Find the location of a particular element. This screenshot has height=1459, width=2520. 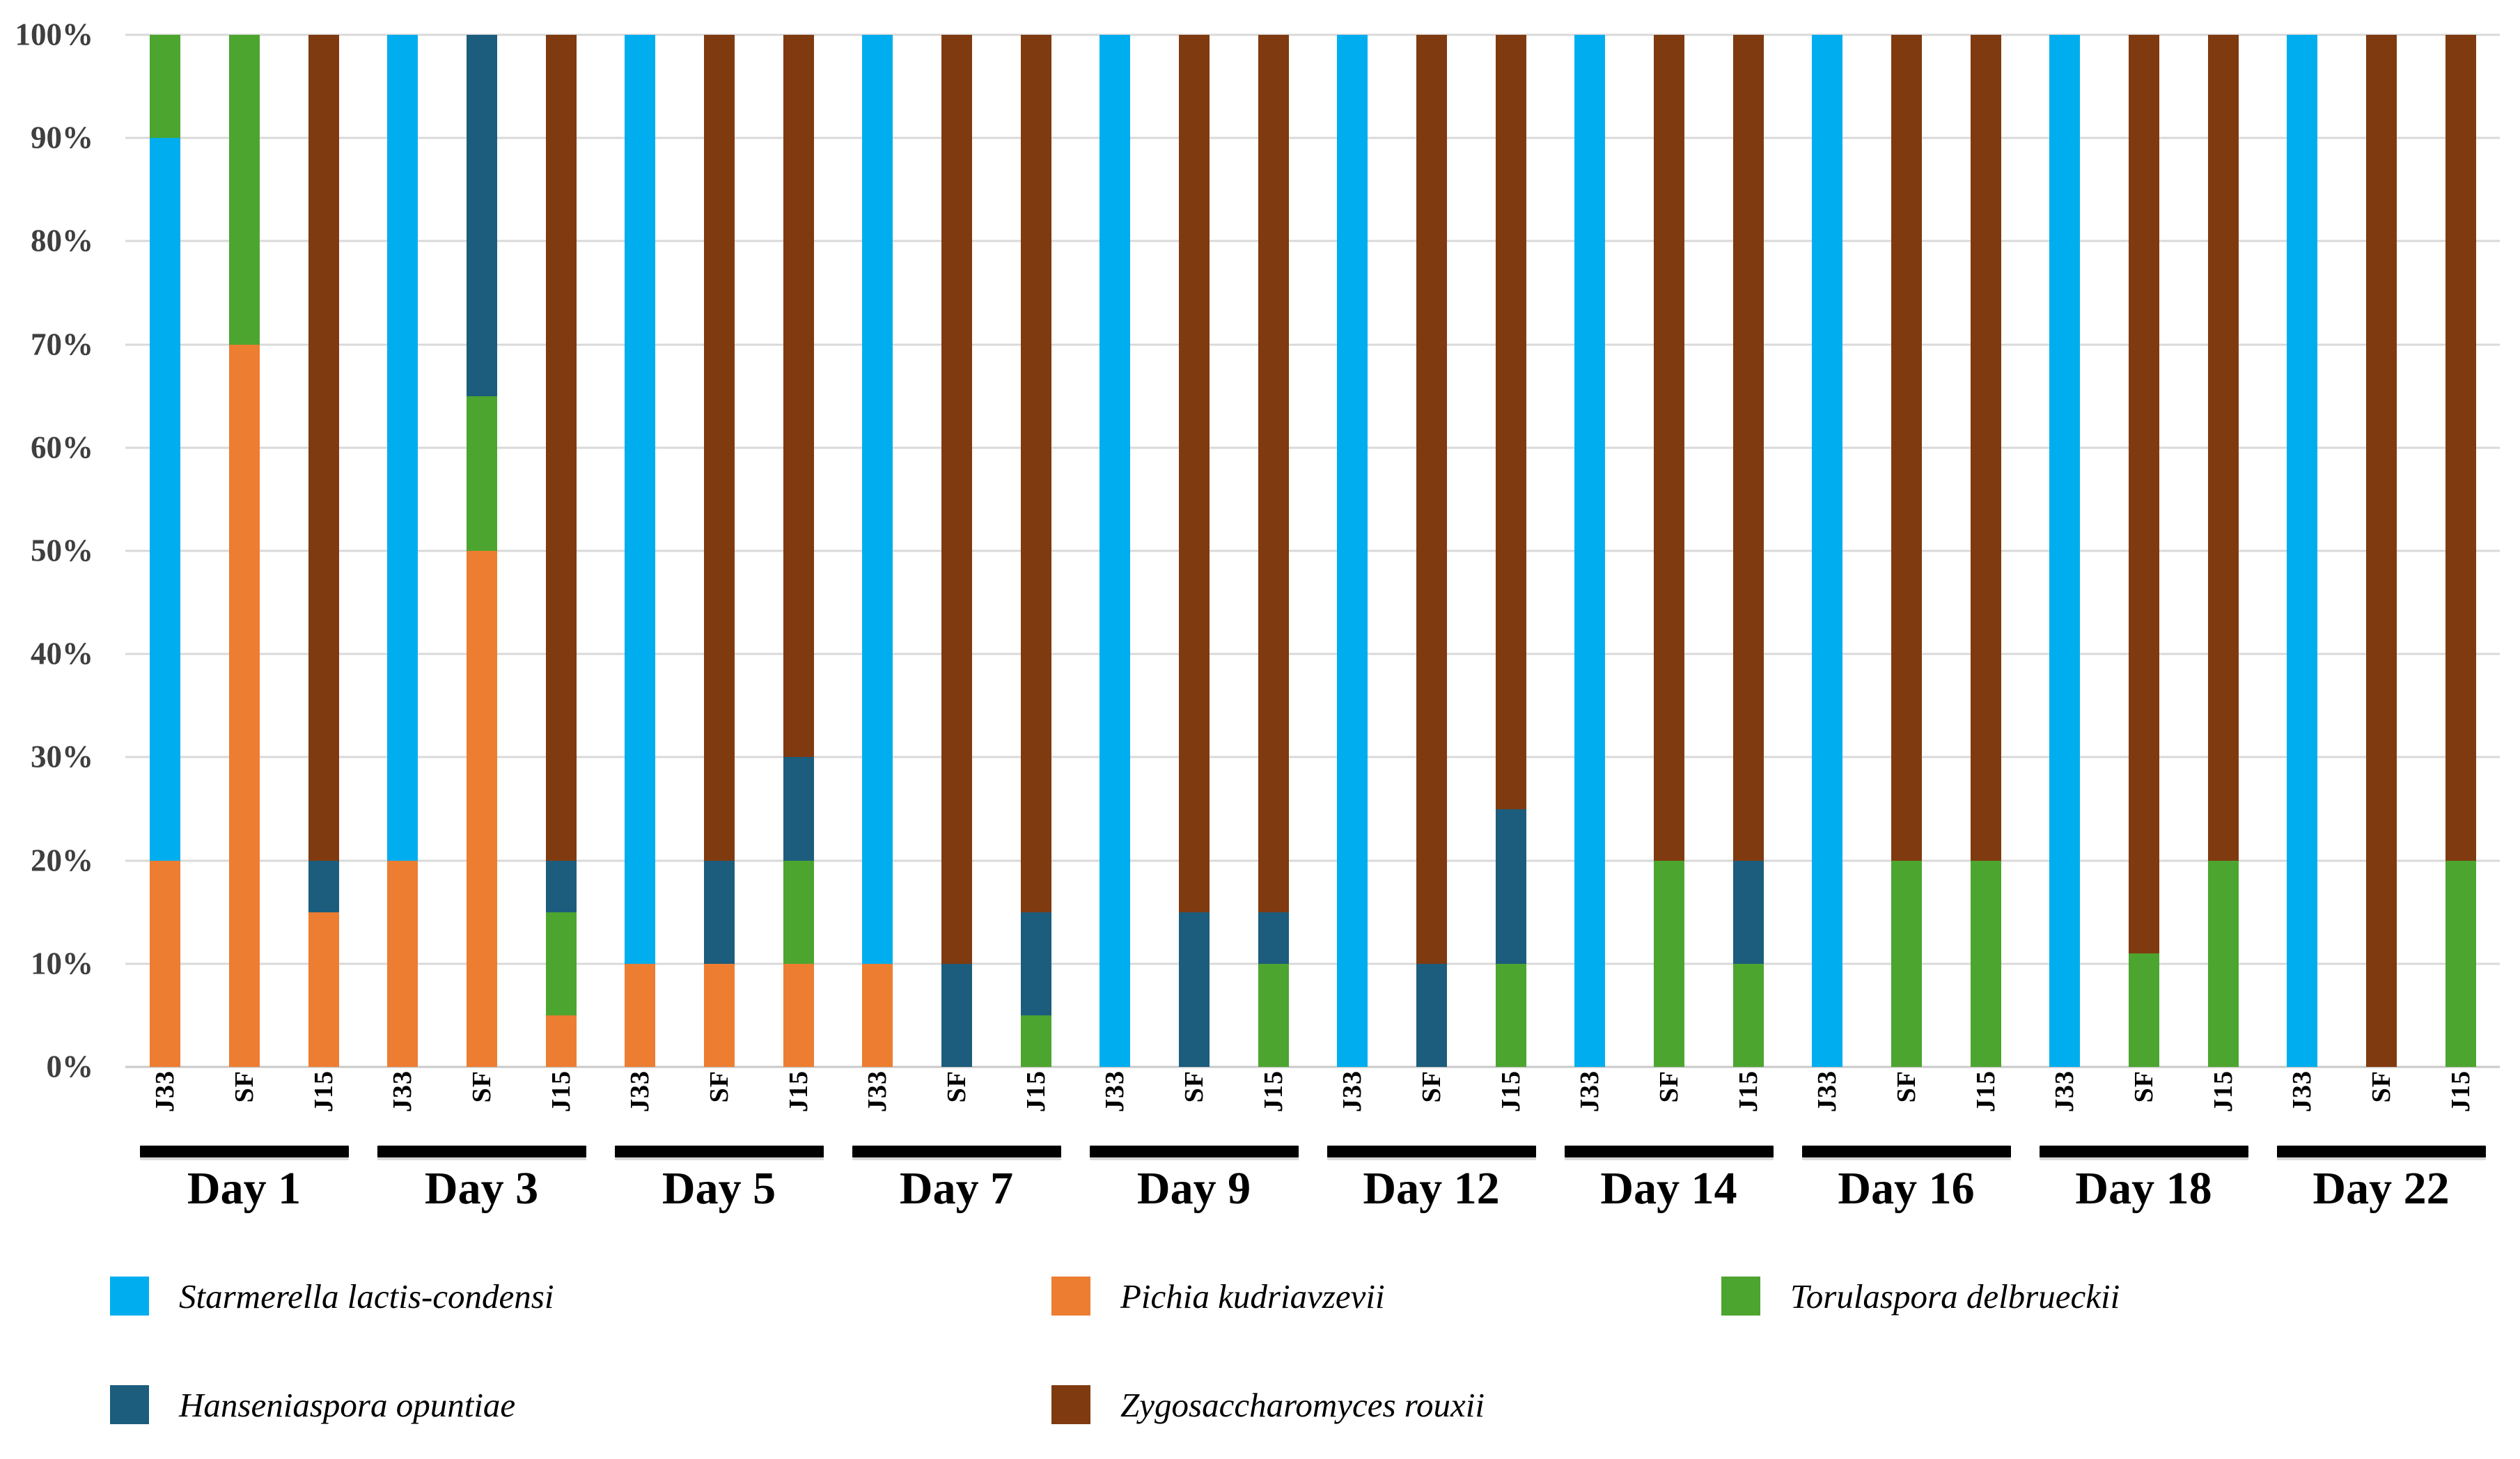

day-label: Day 9 is located at coordinates (1193, 1188).